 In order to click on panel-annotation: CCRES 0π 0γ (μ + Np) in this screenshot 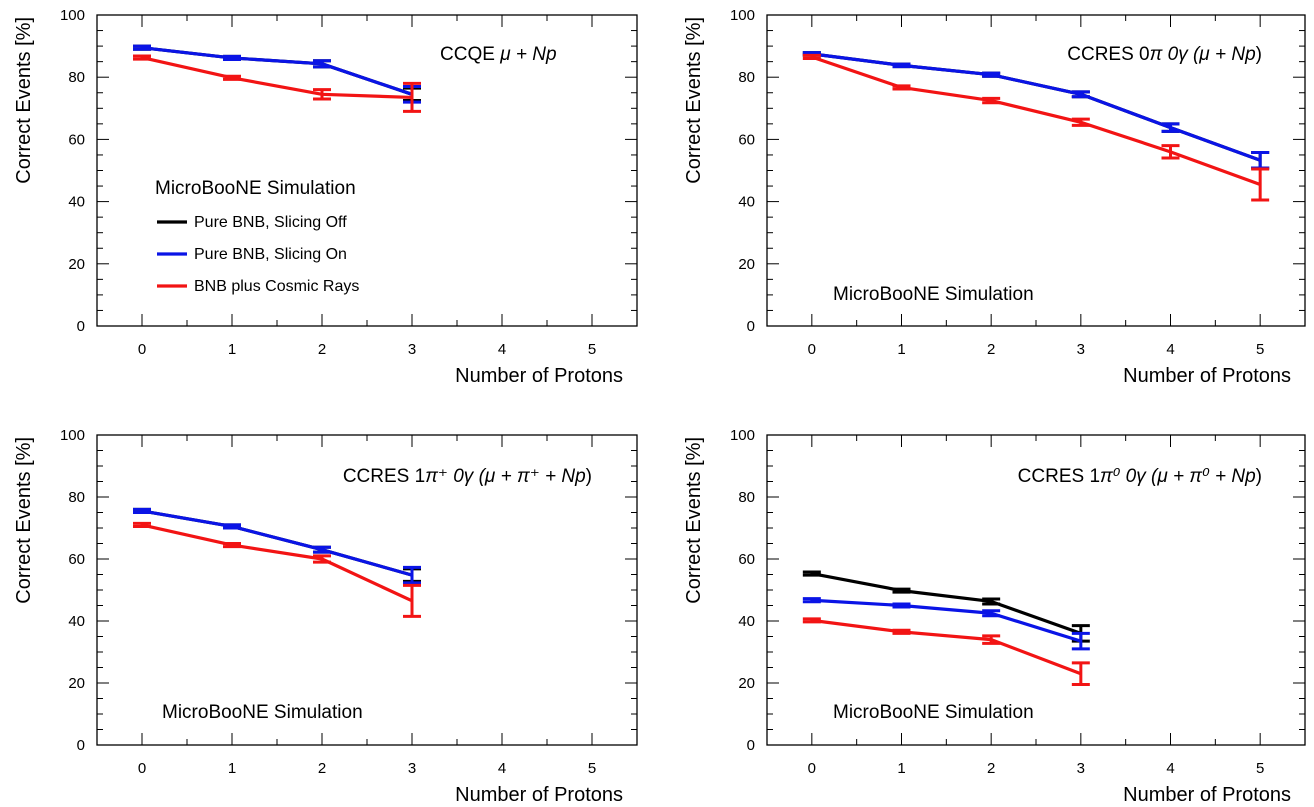, I will do `click(1164, 54)`.